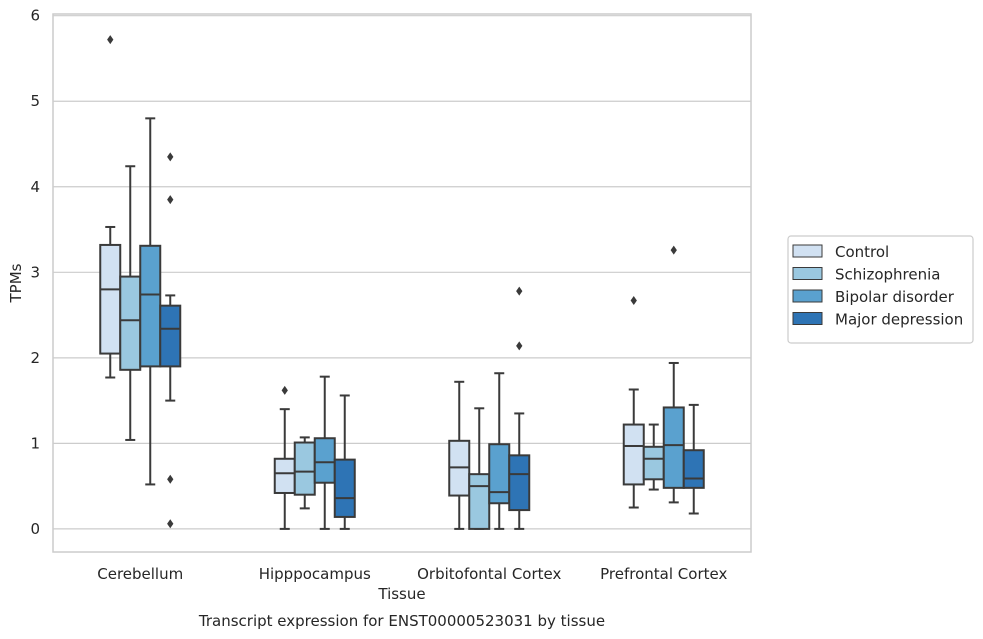 The height and width of the screenshot is (639, 983). I want to click on y-tick-label: 6, so click(35, 16).